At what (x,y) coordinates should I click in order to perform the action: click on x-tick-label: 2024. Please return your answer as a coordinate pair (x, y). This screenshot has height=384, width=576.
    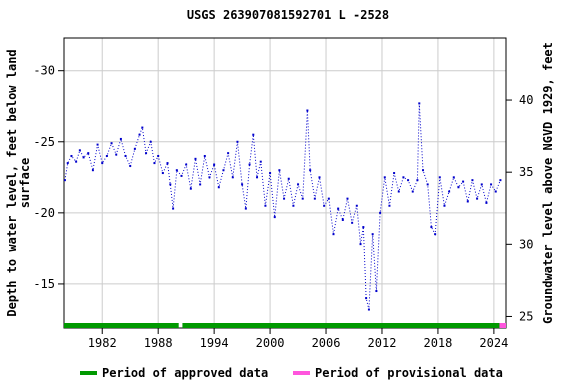
    Looking at the image, I should click on (493, 343).